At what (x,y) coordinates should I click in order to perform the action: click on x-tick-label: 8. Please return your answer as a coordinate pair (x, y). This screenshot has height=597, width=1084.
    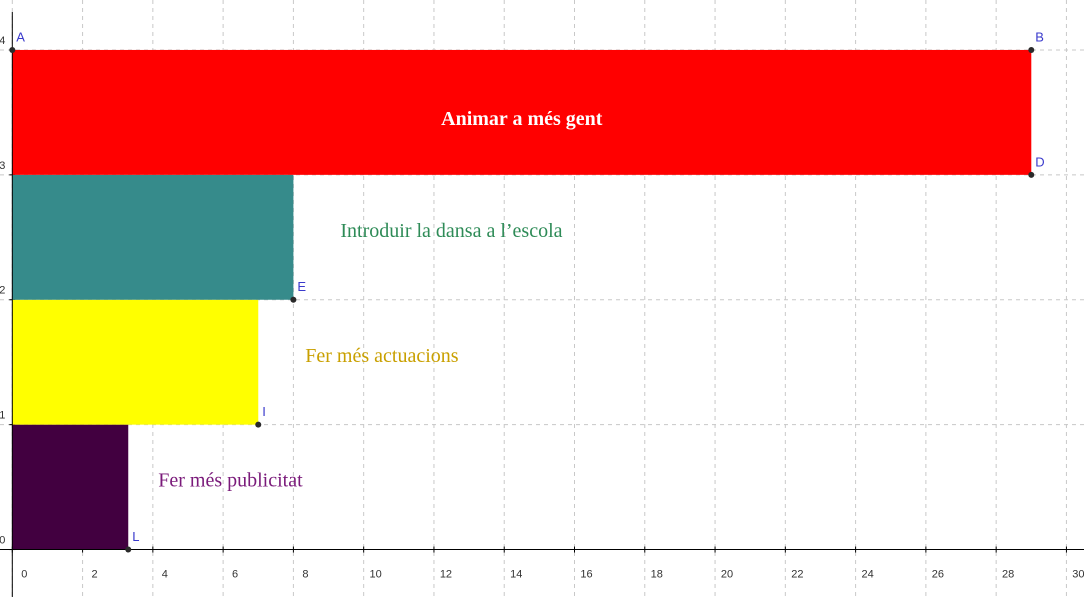
    Looking at the image, I should click on (305, 574).